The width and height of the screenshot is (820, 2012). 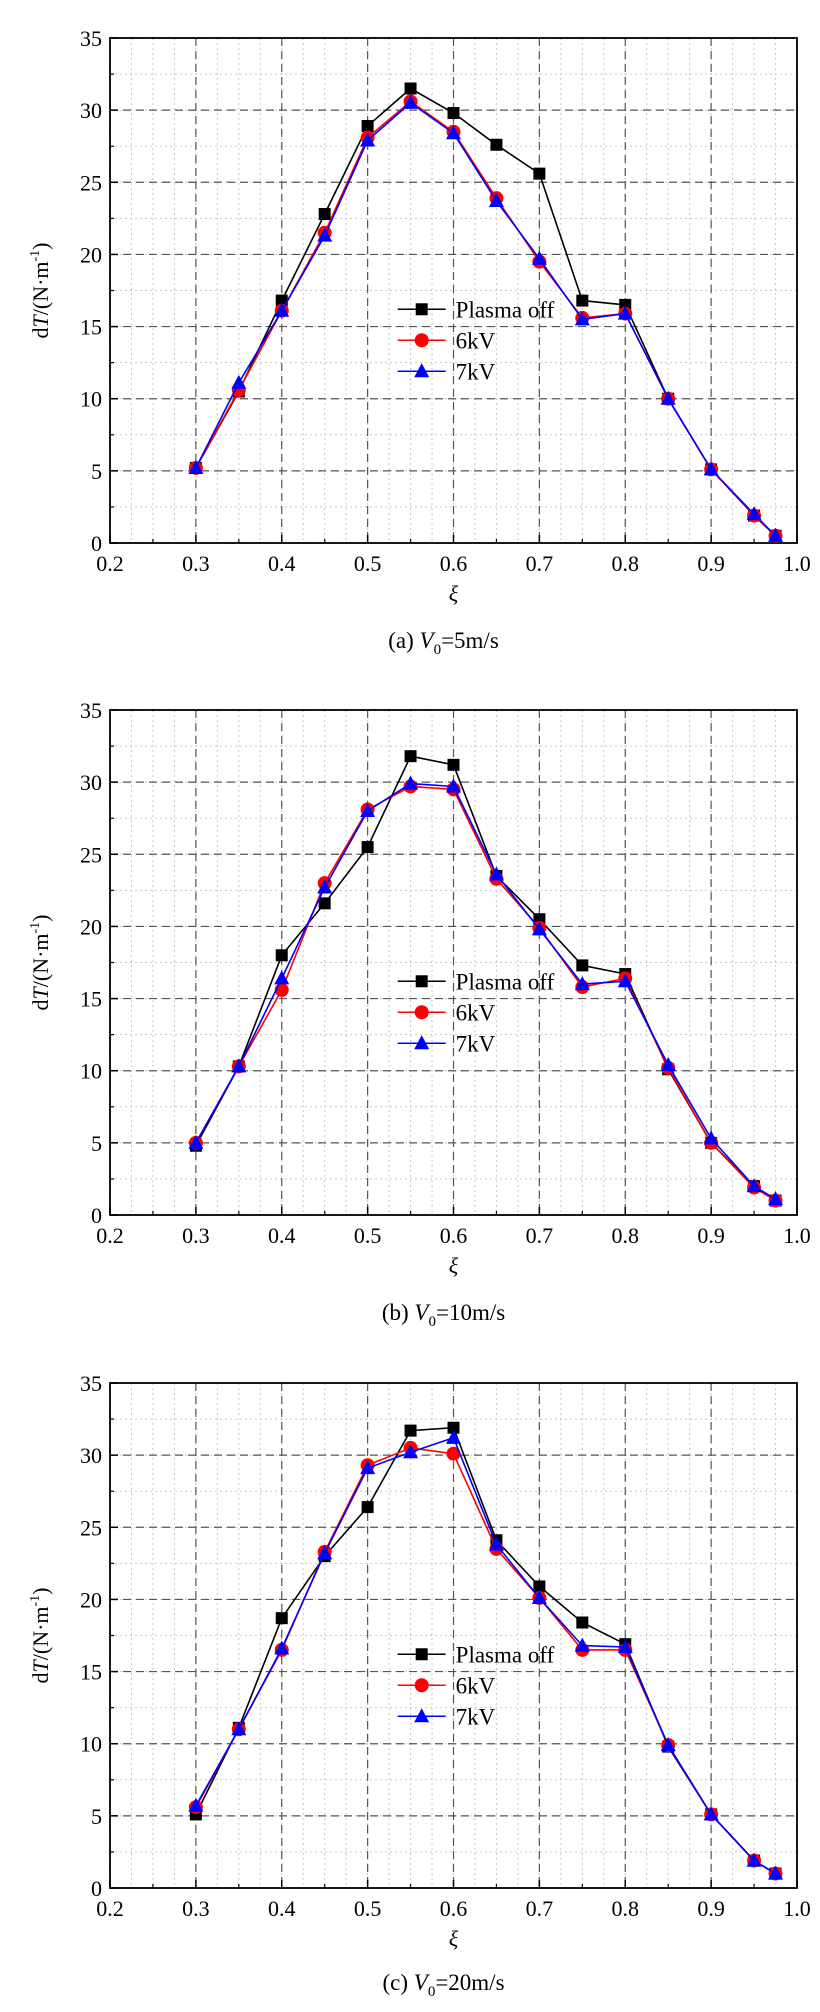 What do you see at coordinates (453, 1453) in the screenshot?
I see `data-point-6kv` at bounding box center [453, 1453].